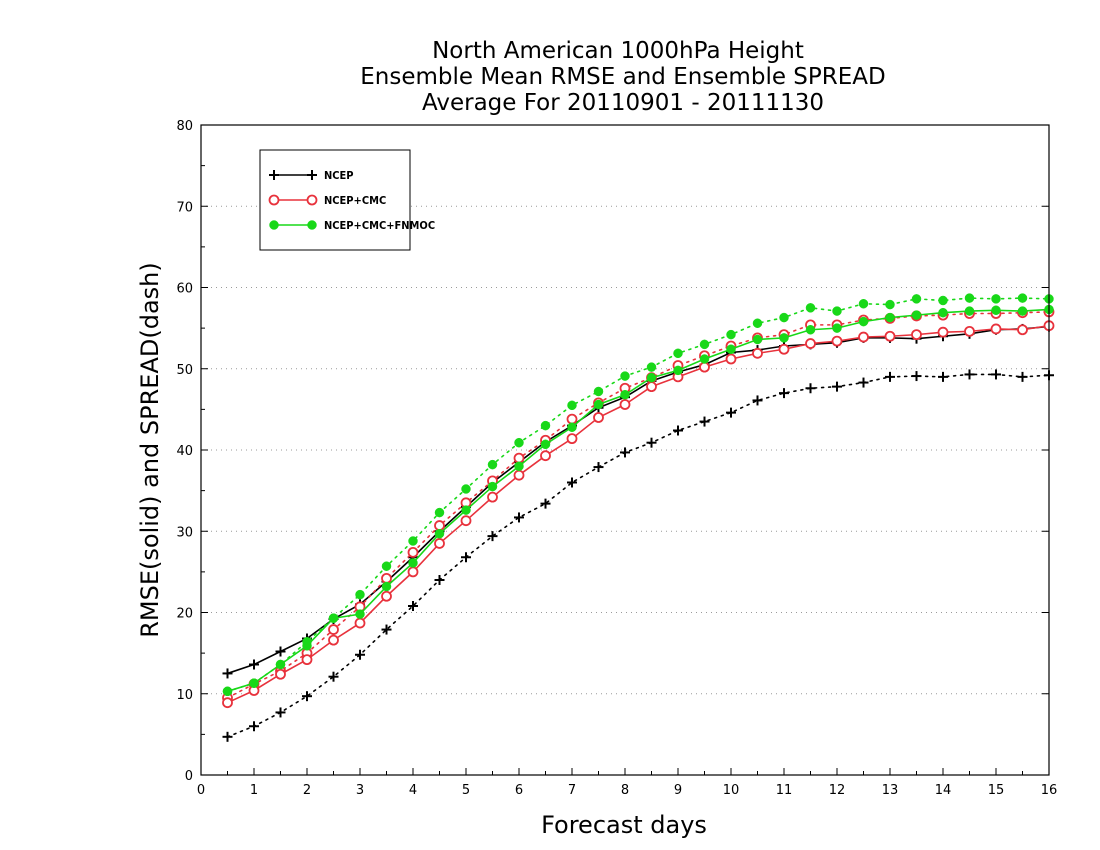 The width and height of the screenshot is (1100, 850). What do you see at coordinates (943, 790) in the screenshot?
I see `x-tick-label: 14` at bounding box center [943, 790].